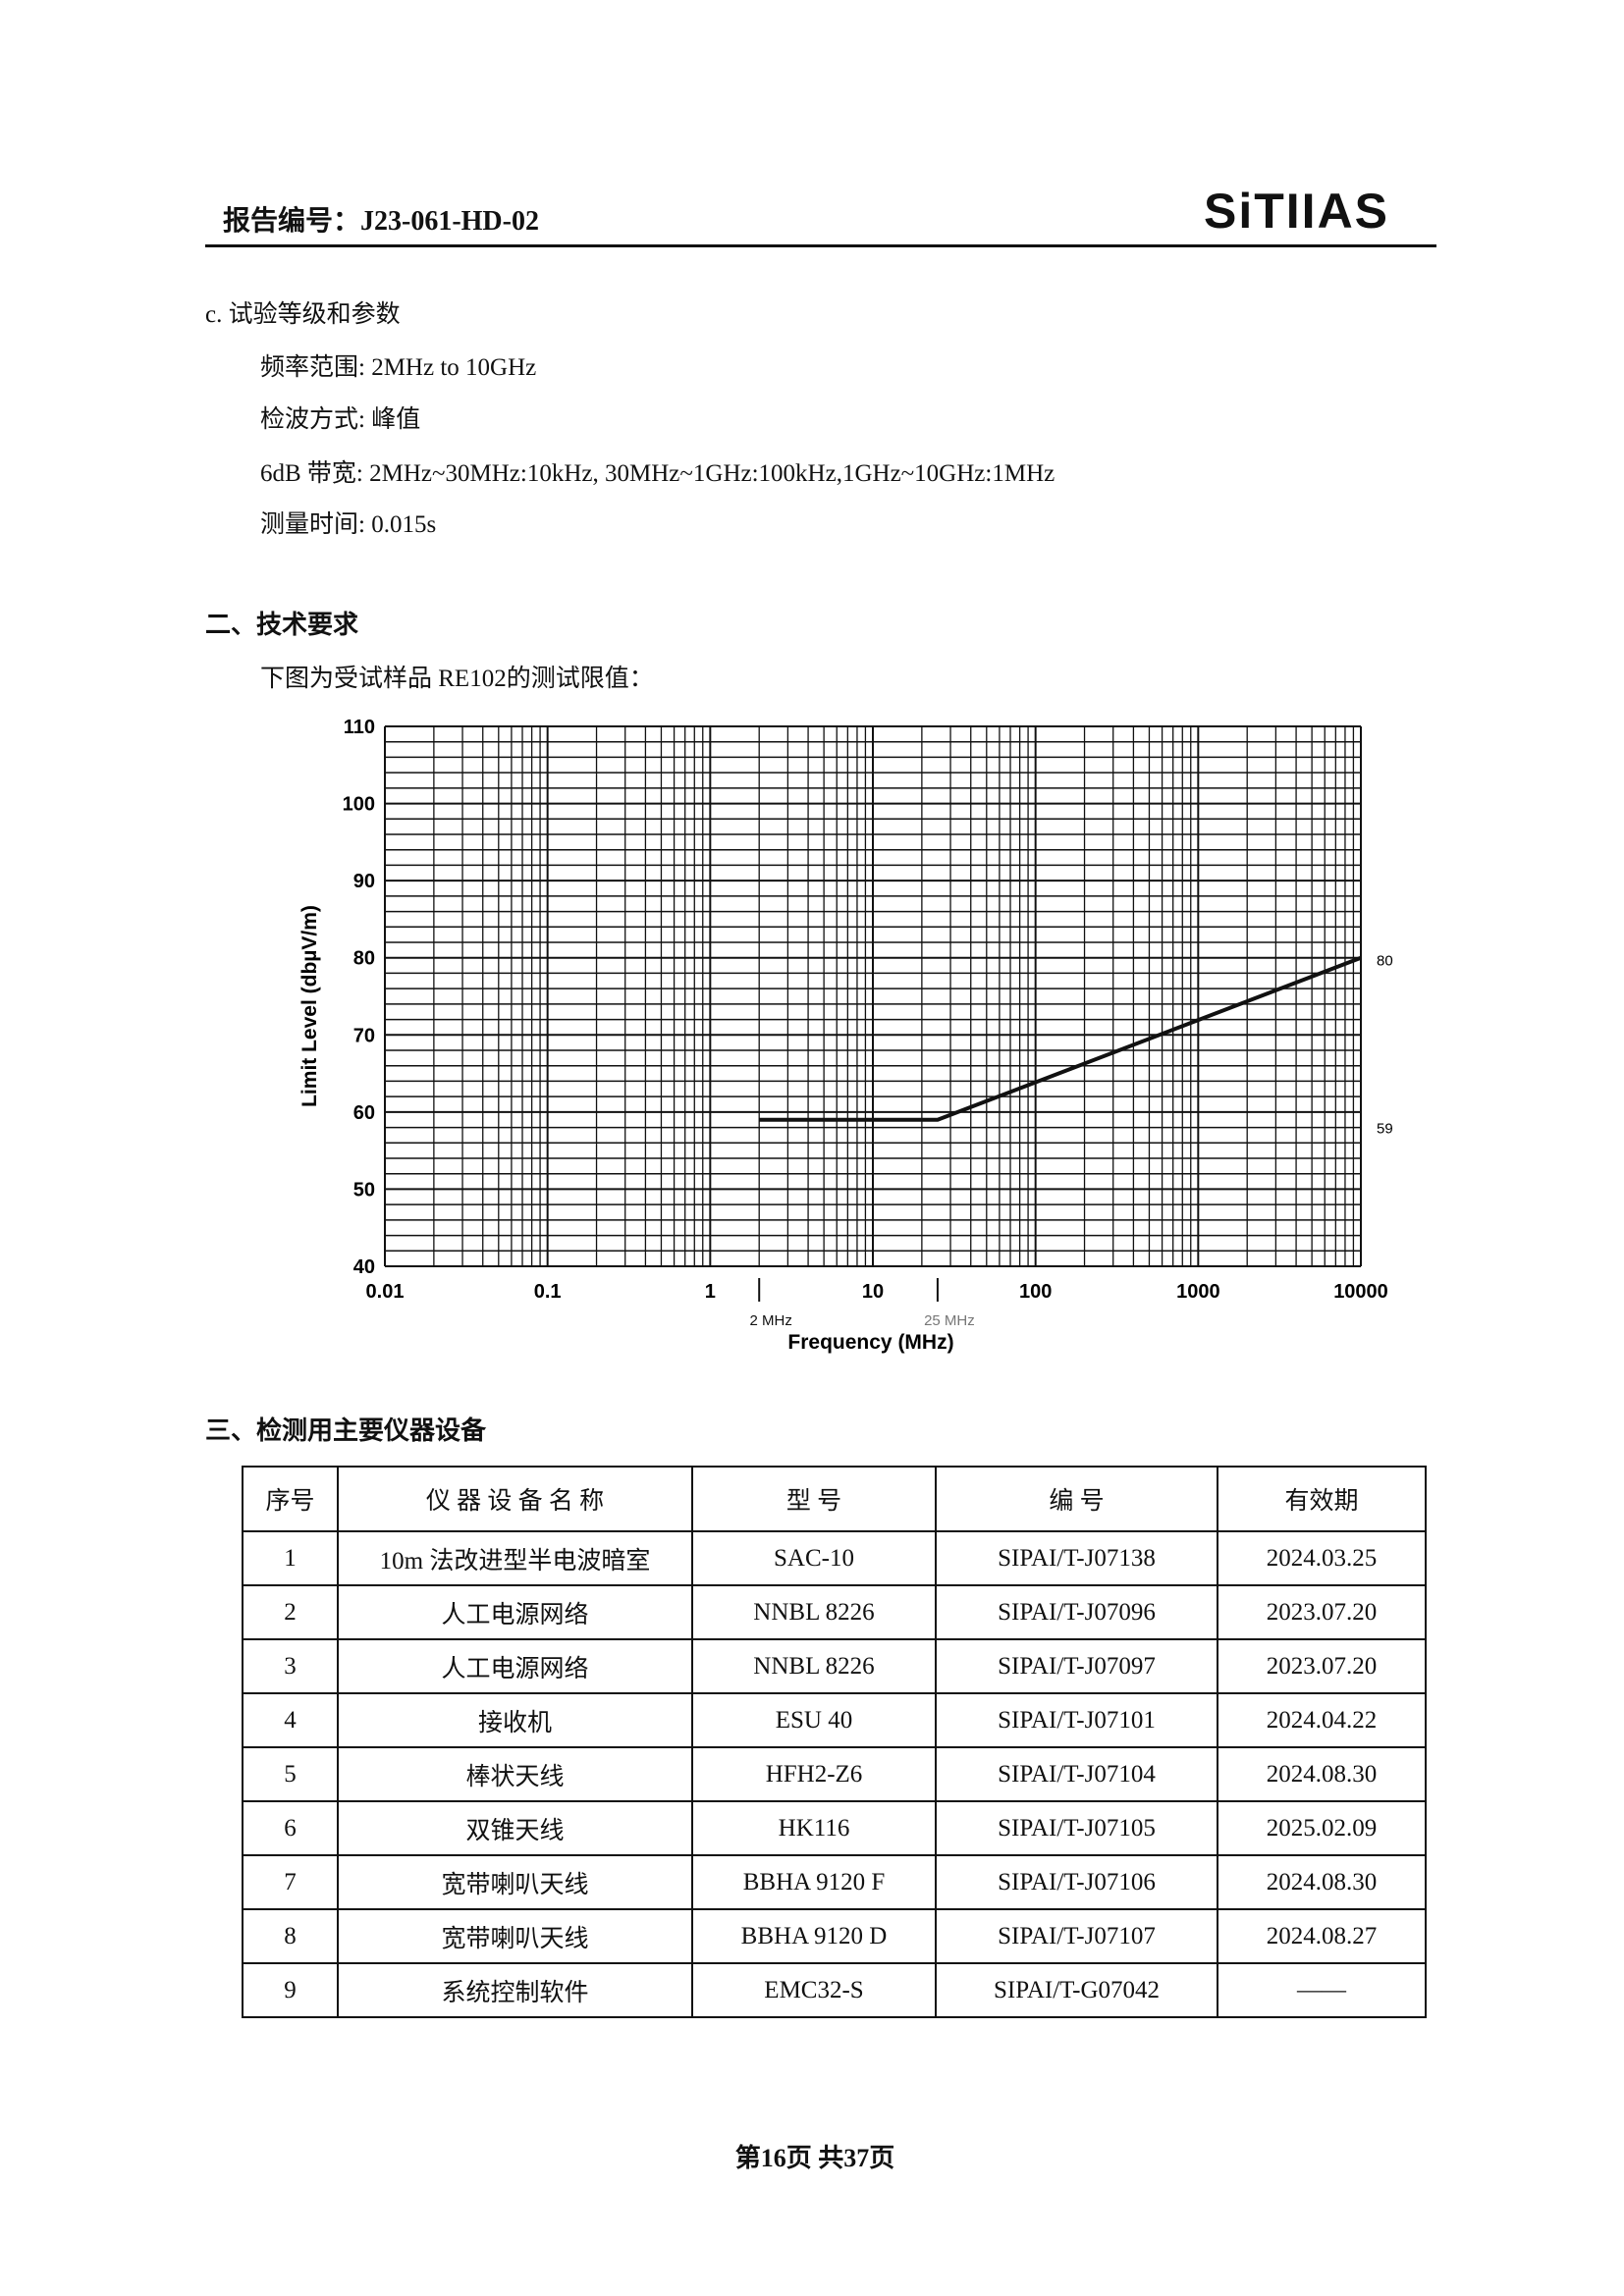 The height and width of the screenshot is (2296, 1624). What do you see at coordinates (457, 679) in the screenshot?
I see `chart-intro: 下图为受试样品 RE102的测试限值：` at bounding box center [457, 679].